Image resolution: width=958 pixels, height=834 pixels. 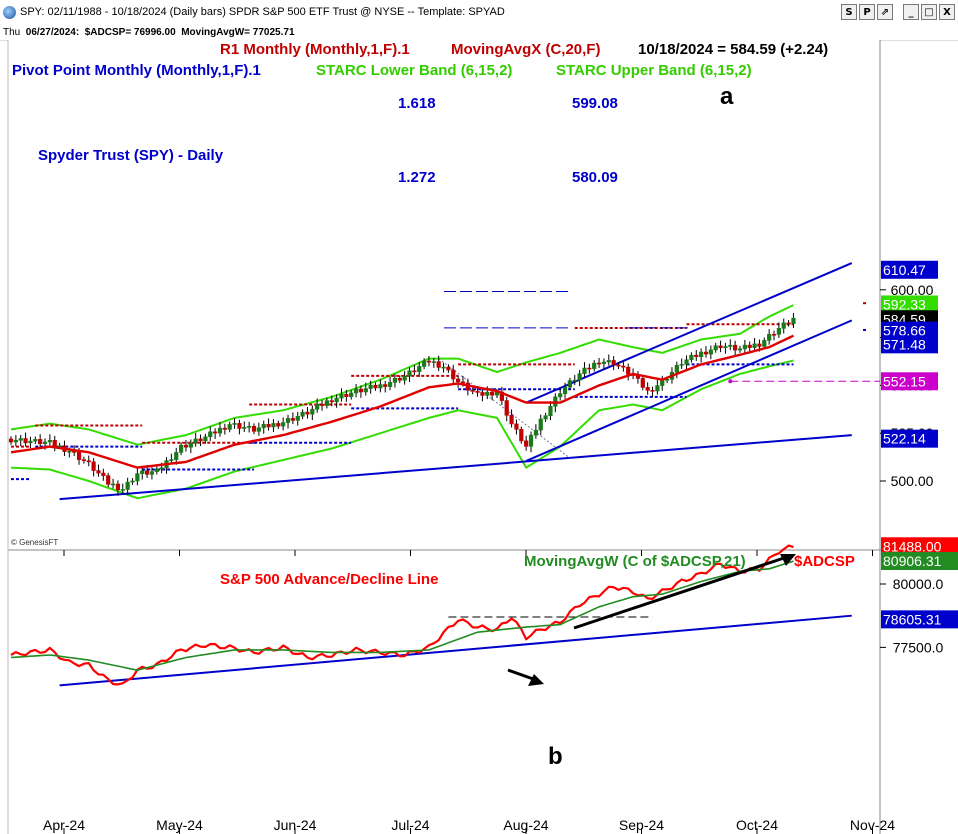 I want to click on breakout-arrow-head, so click(x=536, y=680).